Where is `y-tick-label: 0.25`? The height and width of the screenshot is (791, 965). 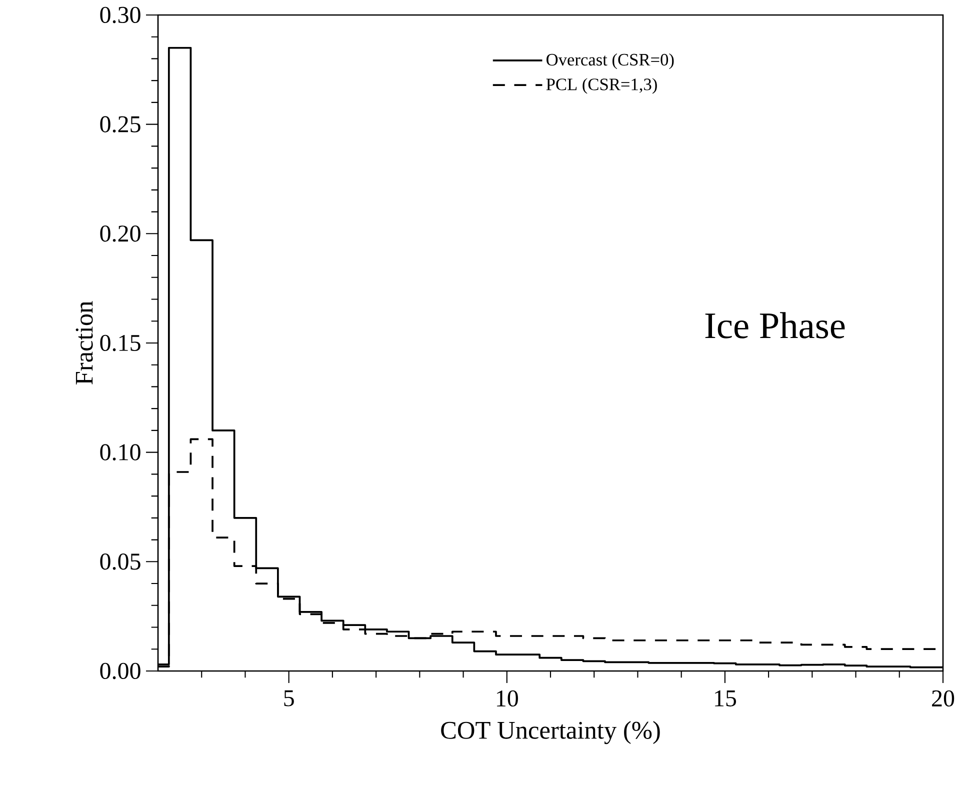 y-tick-label: 0.25 is located at coordinates (120, 124).